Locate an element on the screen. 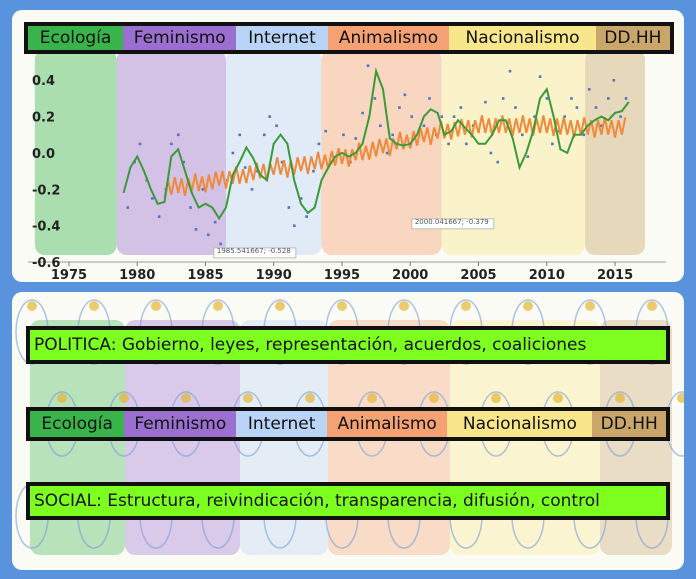 The height and width of the screenshot is (579, 696). y-tick-label: 0.2 is located at coordinates (43, 118).